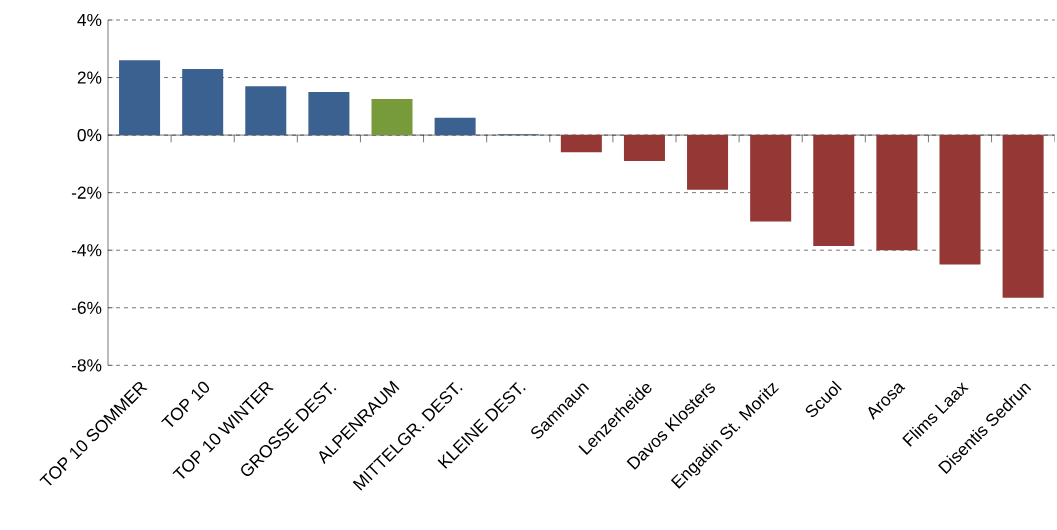 The image size is (1057, 530). I want to click on y-tick-label: -4%, so click(86, 250).